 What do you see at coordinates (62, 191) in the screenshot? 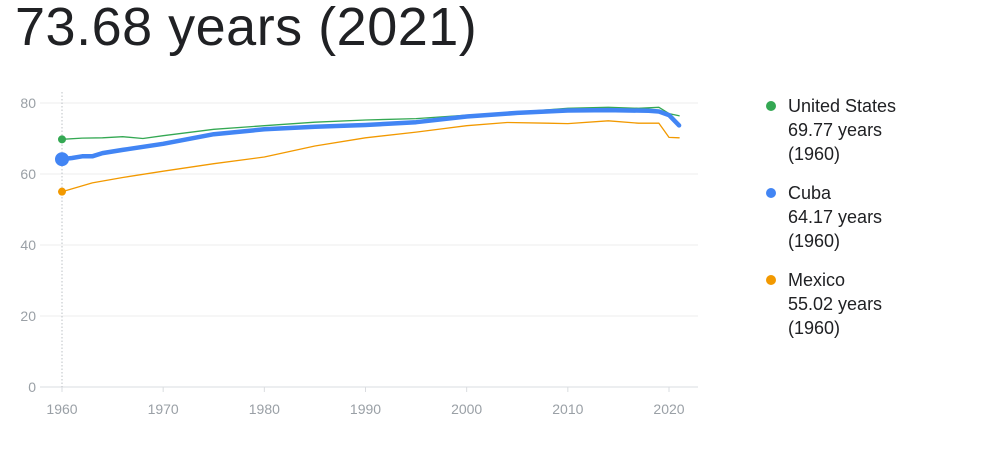
I see `hover-point-mexico` at bounding box center [62, 191].